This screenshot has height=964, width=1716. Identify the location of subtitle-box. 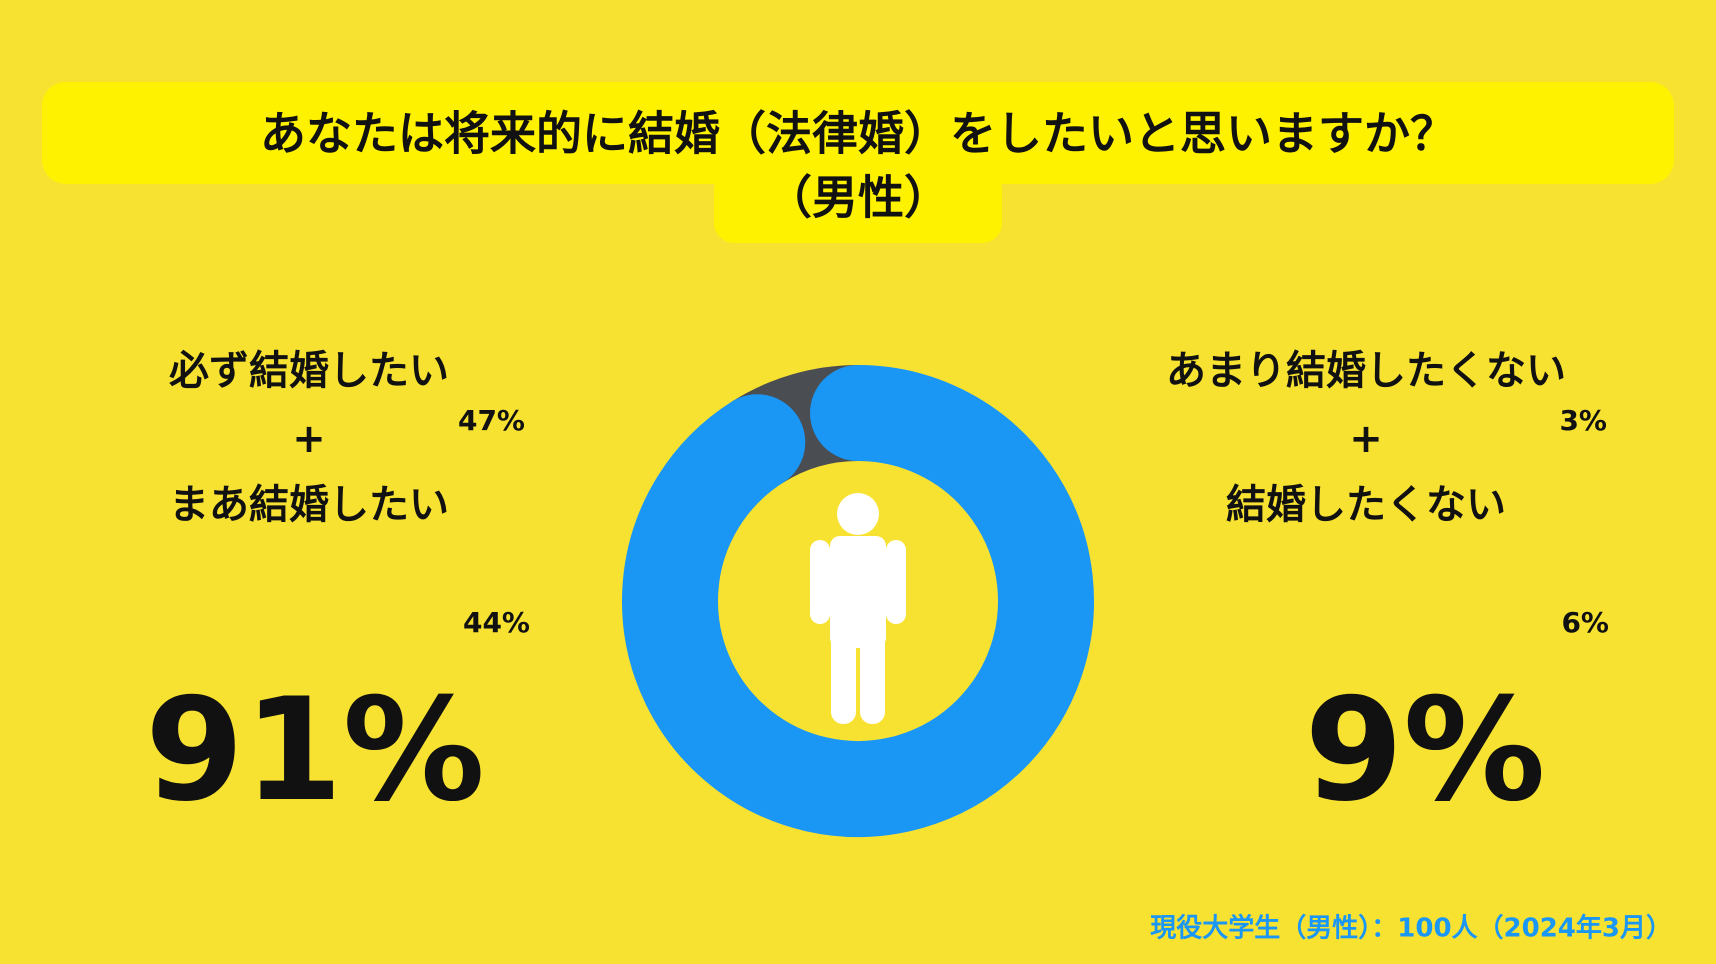
(858, 206).